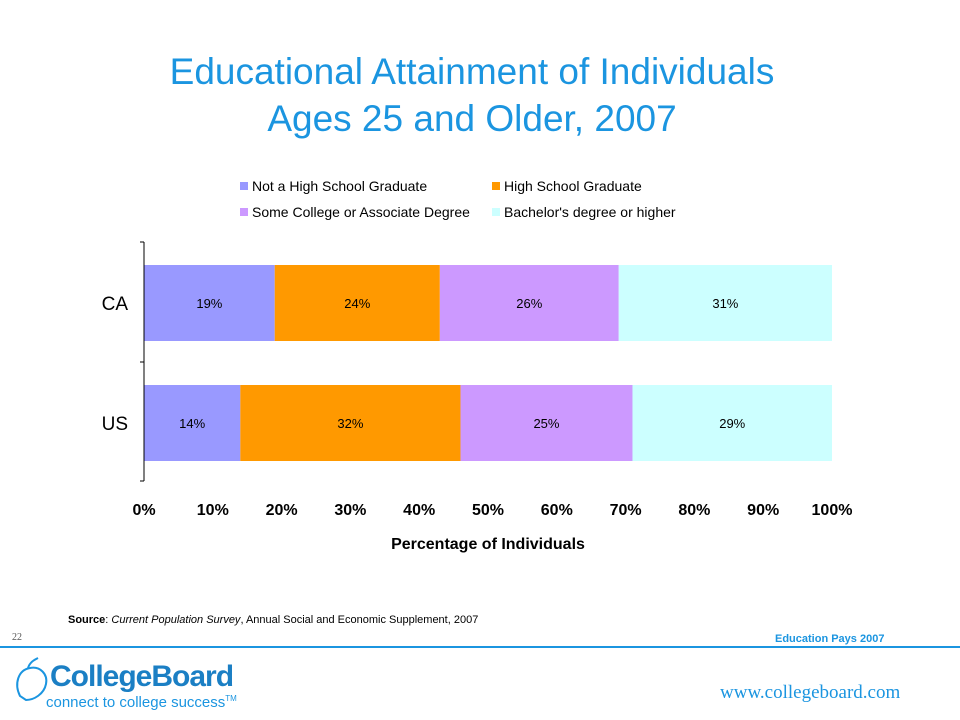 This screenshot has height=720, width=960. I want to click on logo-tagline: connect to college successTM, so click(141, 702).